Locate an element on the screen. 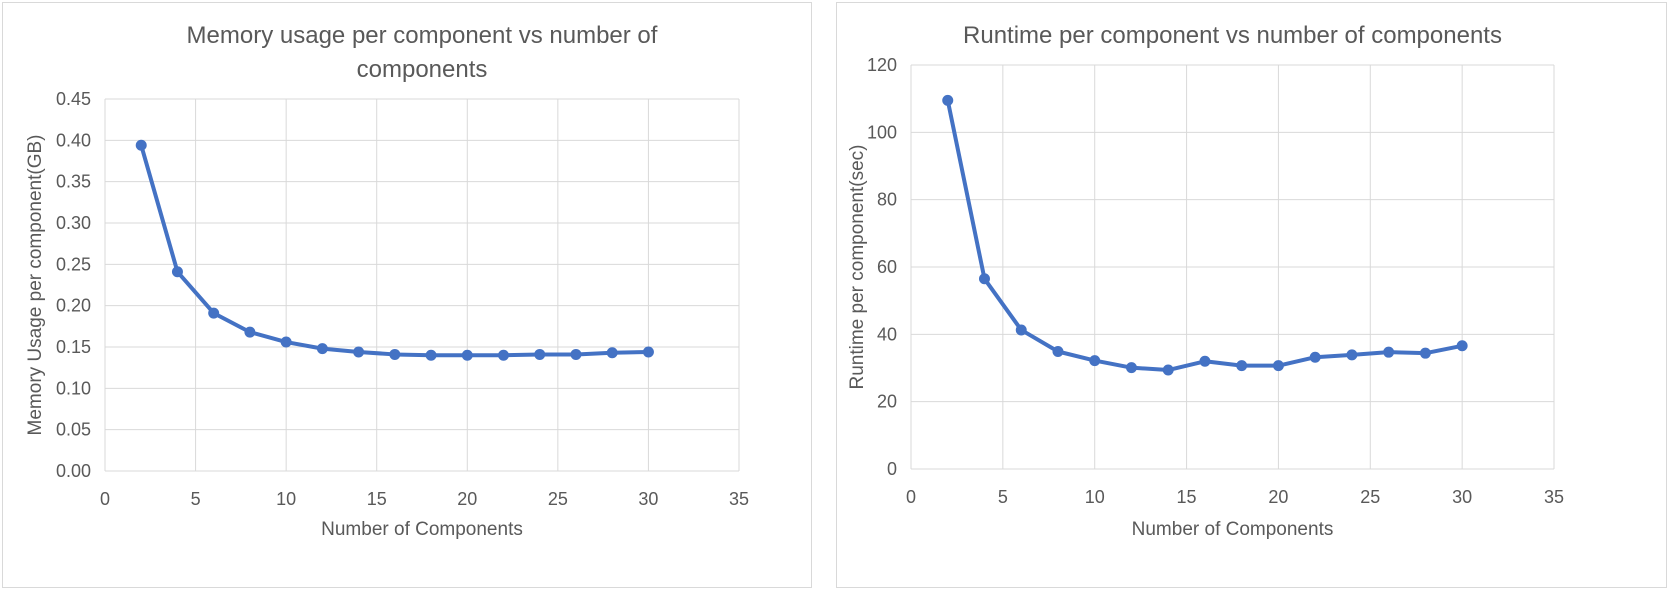  memory-y-tick-label: 0.40 is located at coordinates (73, 140).